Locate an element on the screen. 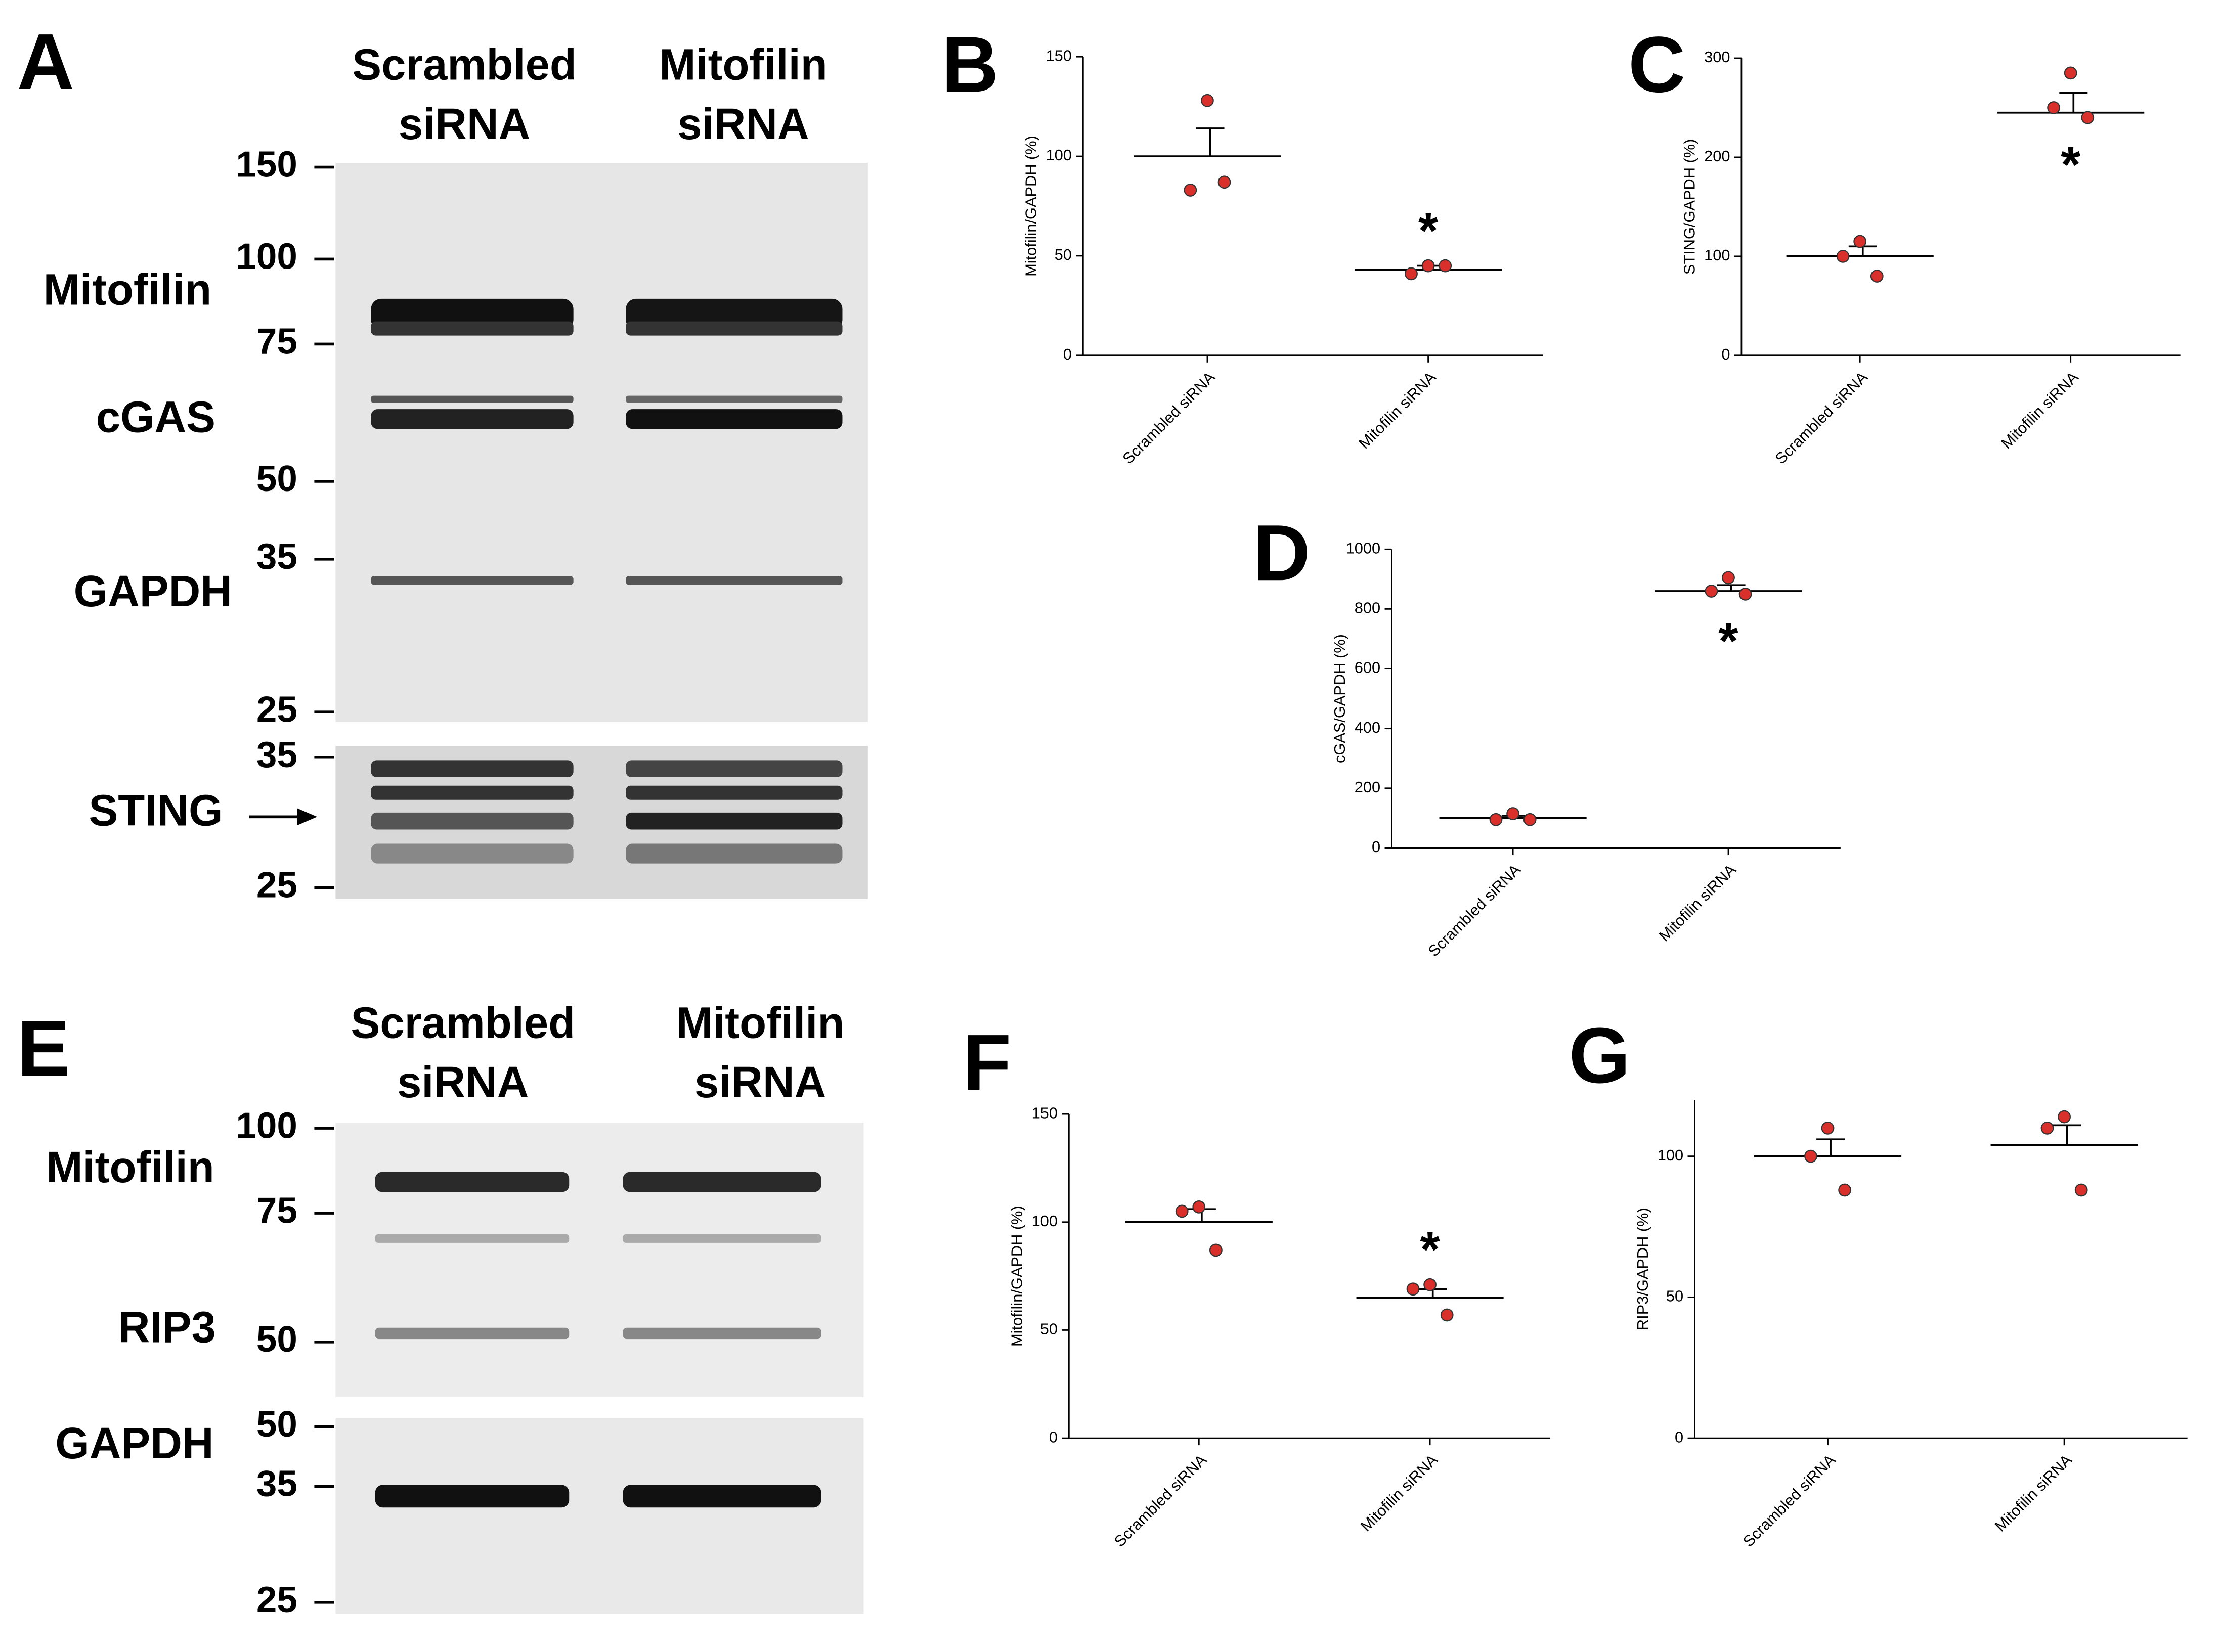 The height and width of the screenshot is (1652, 2220). panel-letter: B is located at coordinates (969, 65).